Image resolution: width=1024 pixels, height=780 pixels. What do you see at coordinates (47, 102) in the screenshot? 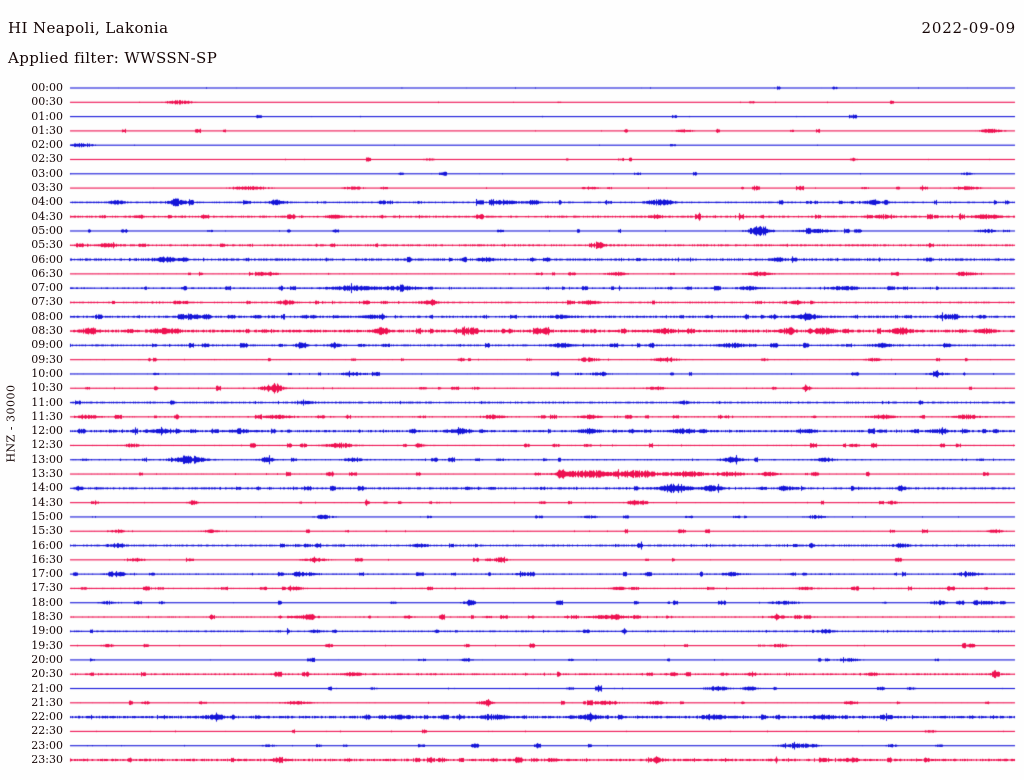
I see `time-label-0030: 00:30` at bounding box center [47, 102].